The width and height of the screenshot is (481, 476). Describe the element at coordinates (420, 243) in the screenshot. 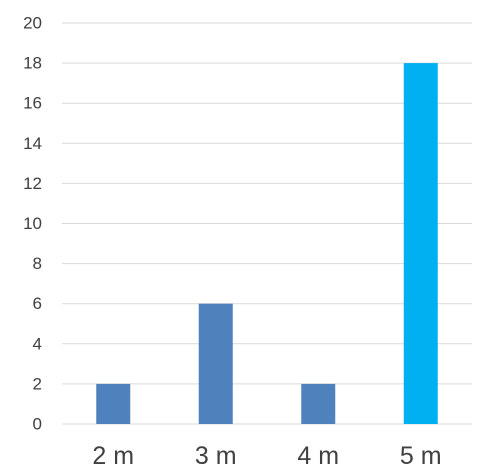

I see `bar-5m` at that location.